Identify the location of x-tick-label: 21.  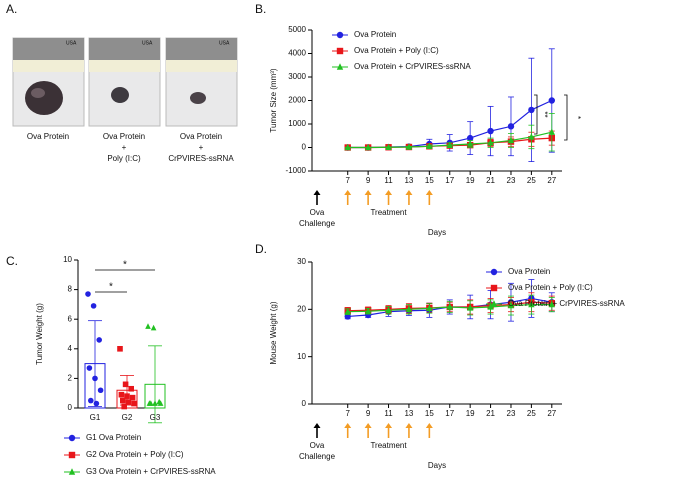
(490, 413).